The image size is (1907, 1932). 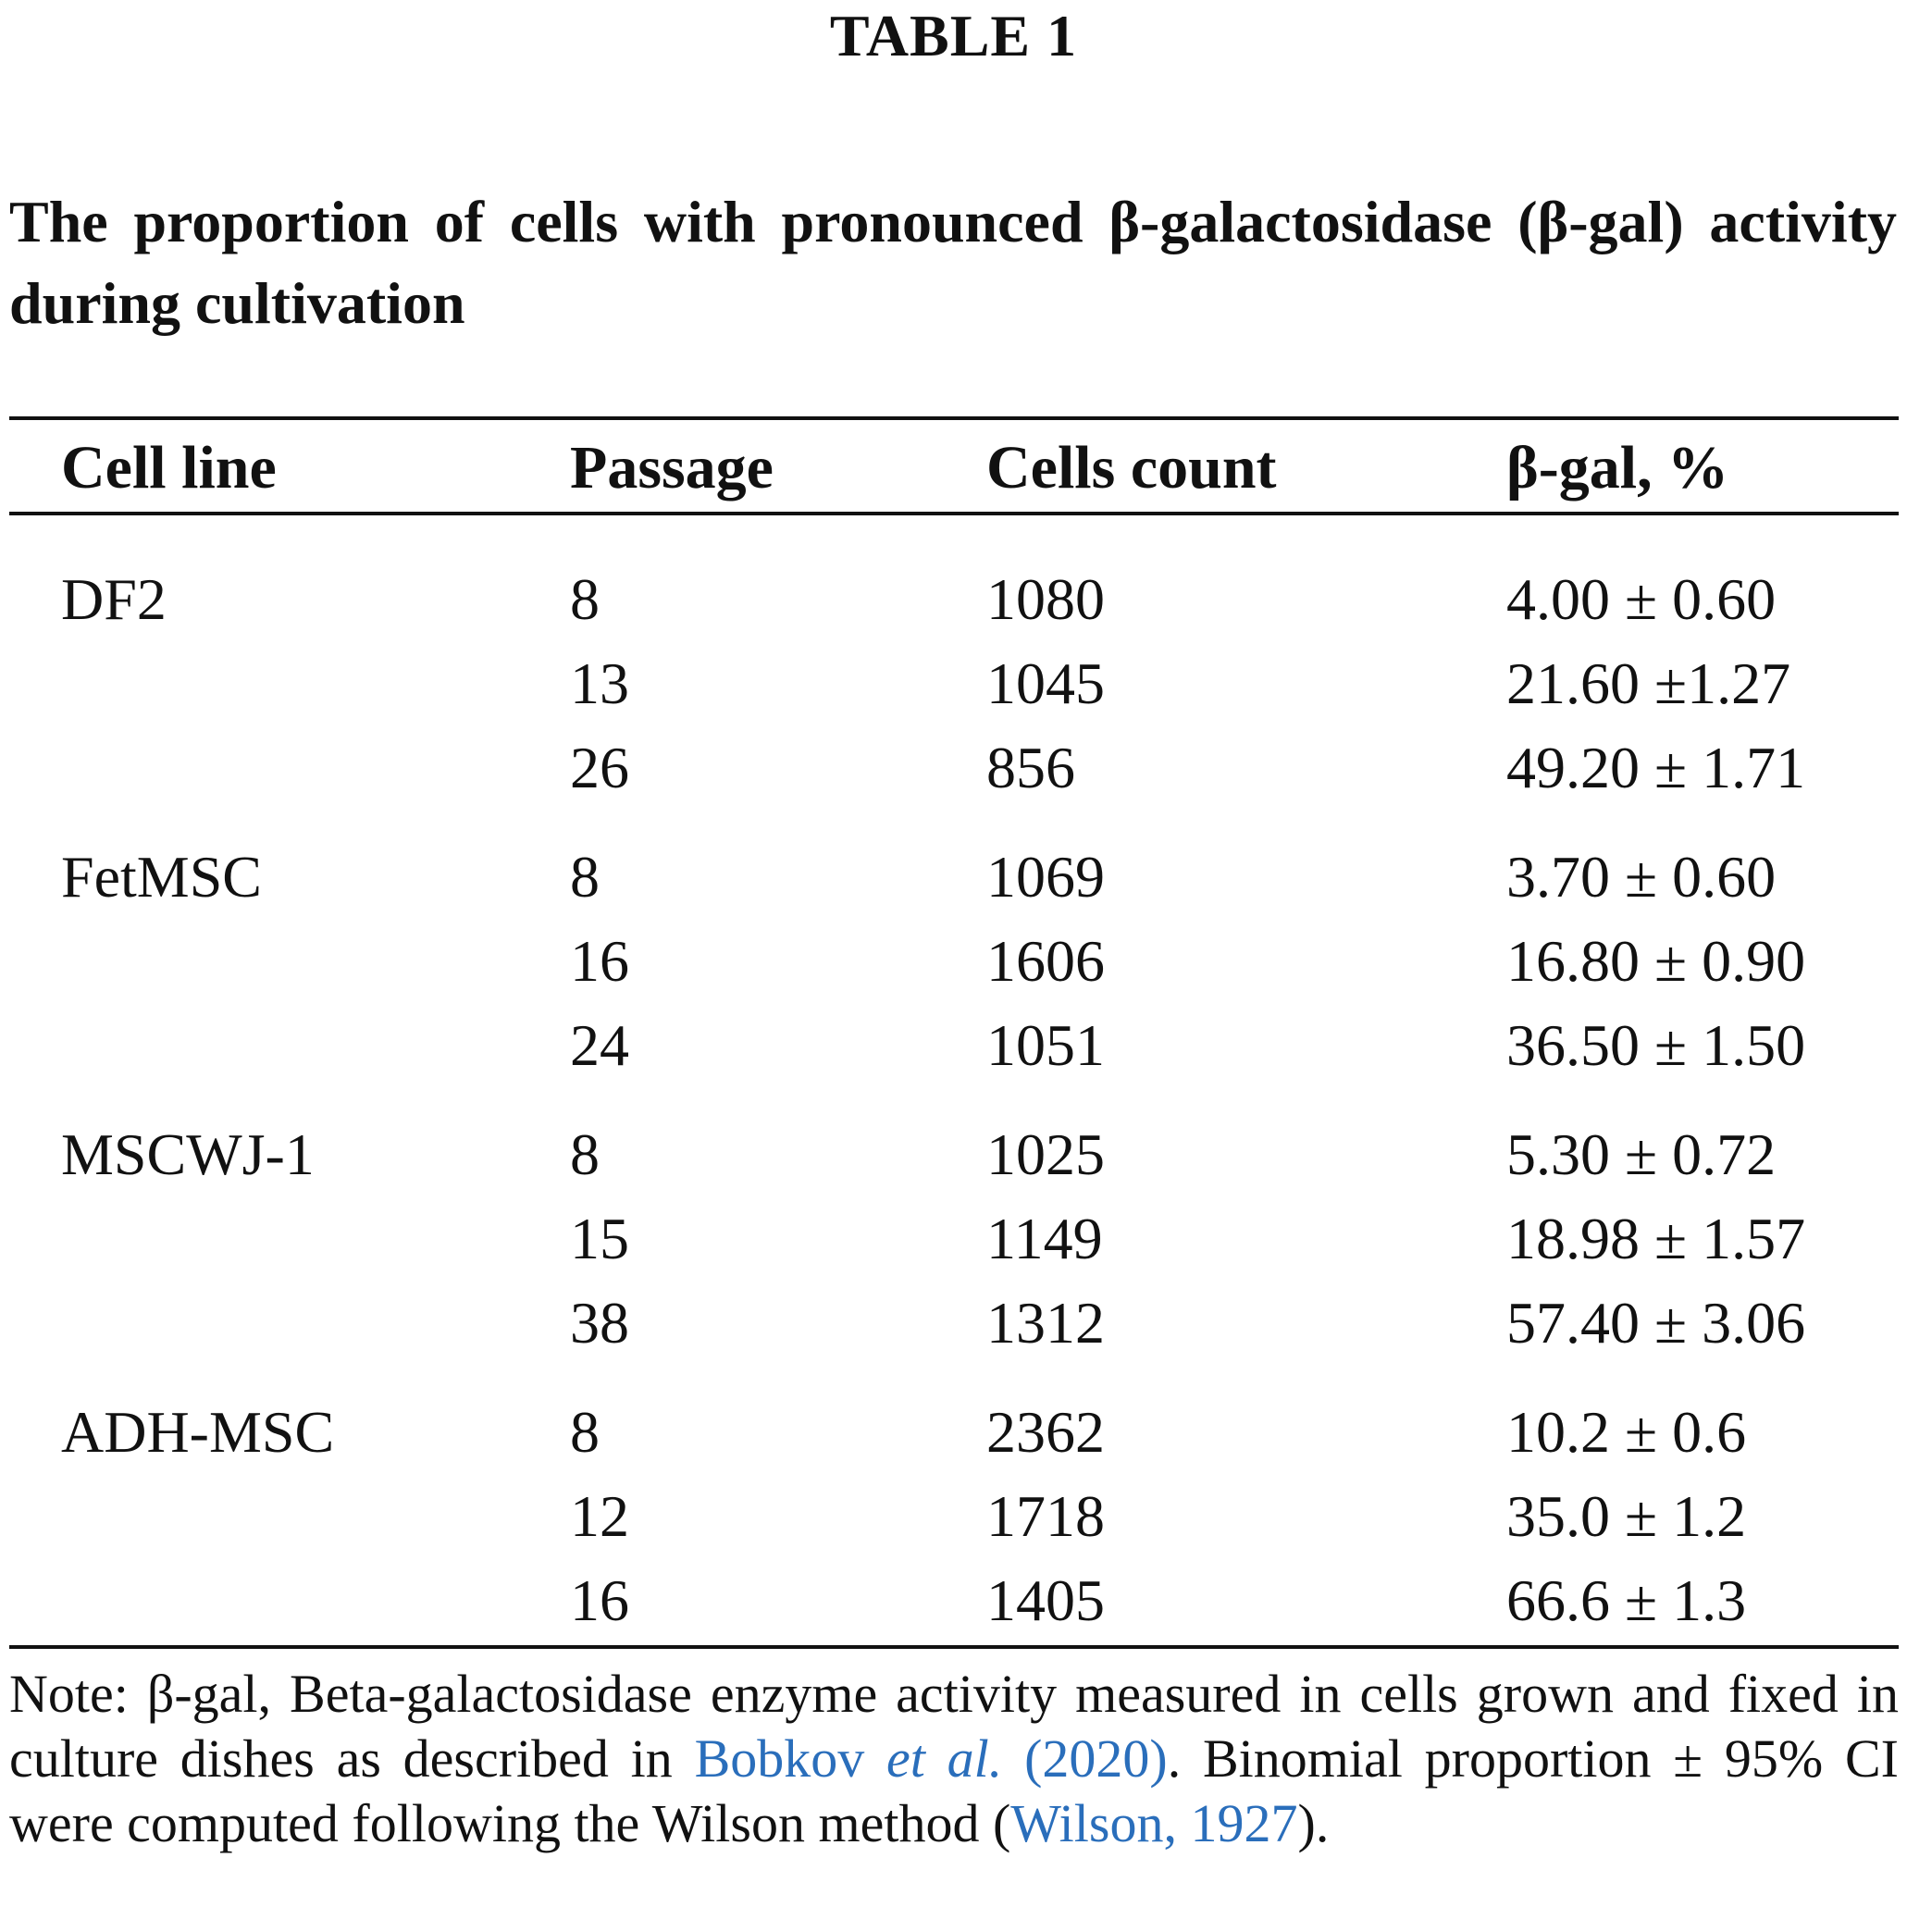 What do you see at coordinates (599, 1516) in the screenshot?
I see `passage-value: 12` at bounding box center [599, 1516].